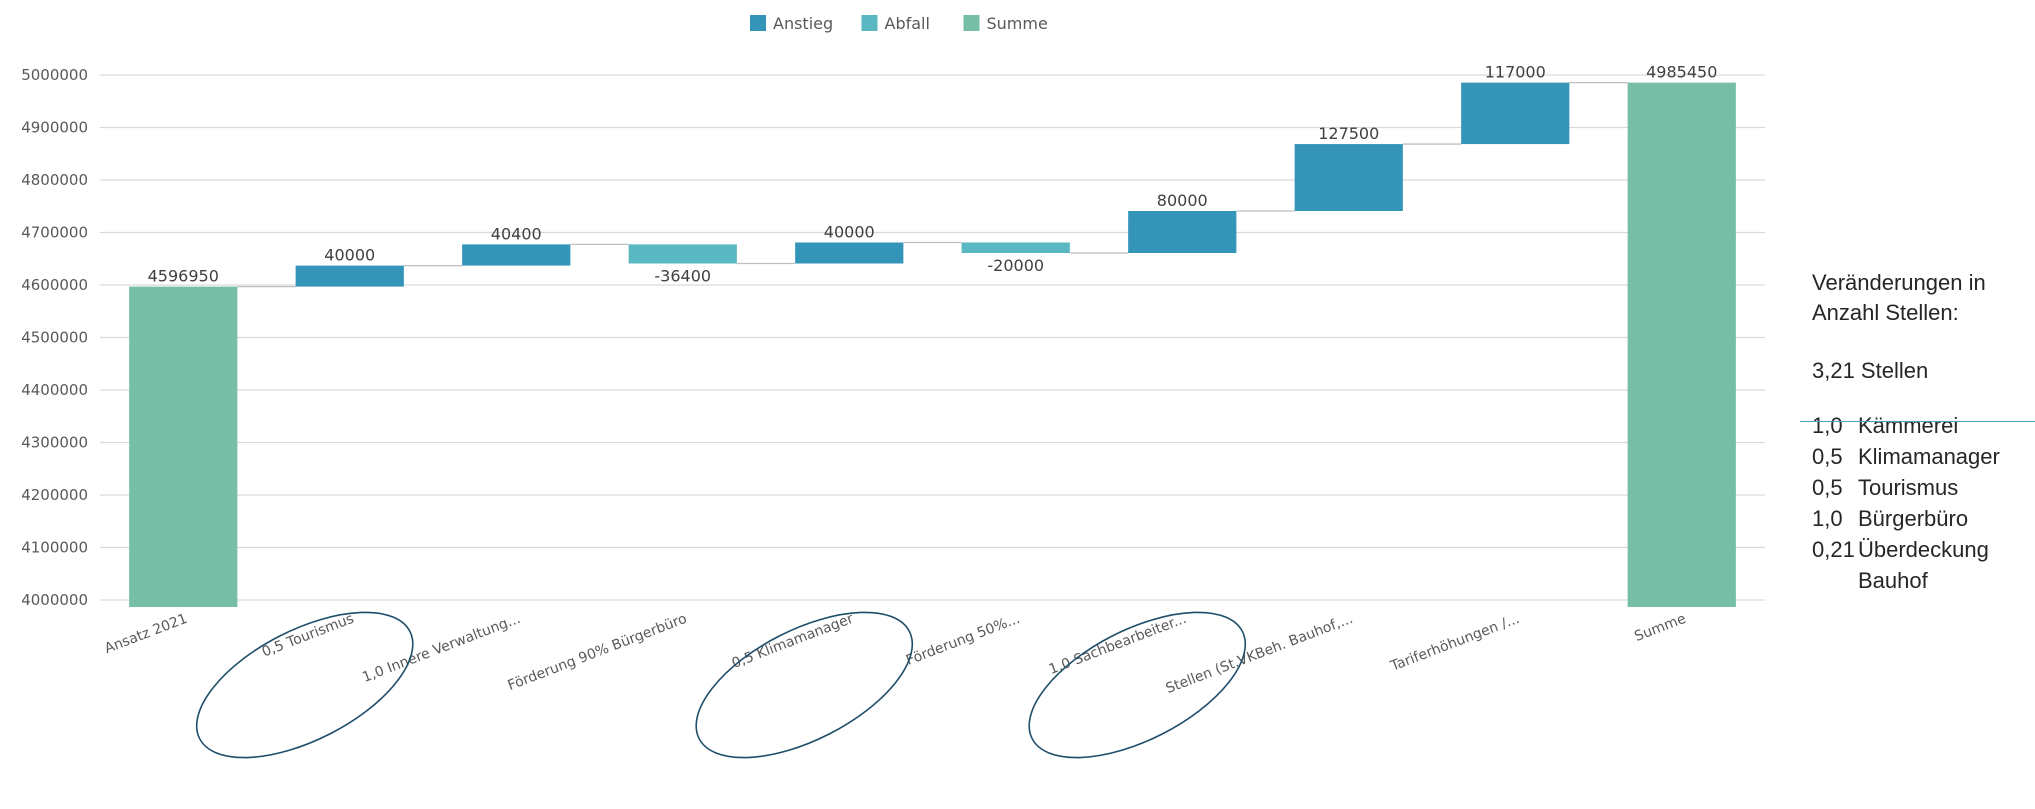 The width and height of the screenshot is (2035, 809). I want to click on side-note-item: Bauhof, so click(1922, 580).